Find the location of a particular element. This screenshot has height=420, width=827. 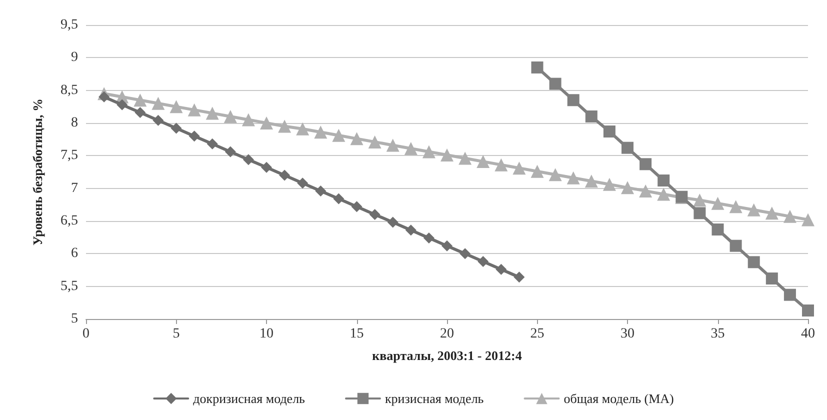

x-tick-label: 30 is located at coordinates (627, 334).